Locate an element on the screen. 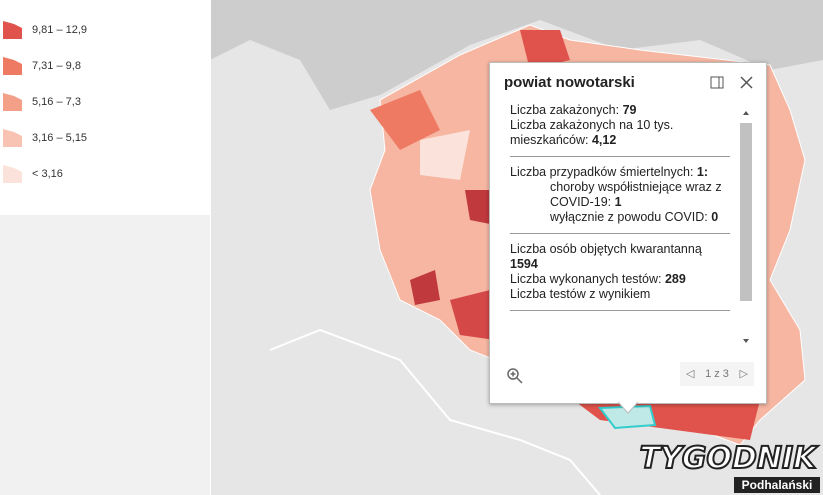 The image size is (823, 495). info-label: Liczba testów z wynikiem is located at coordinates (580, 294).